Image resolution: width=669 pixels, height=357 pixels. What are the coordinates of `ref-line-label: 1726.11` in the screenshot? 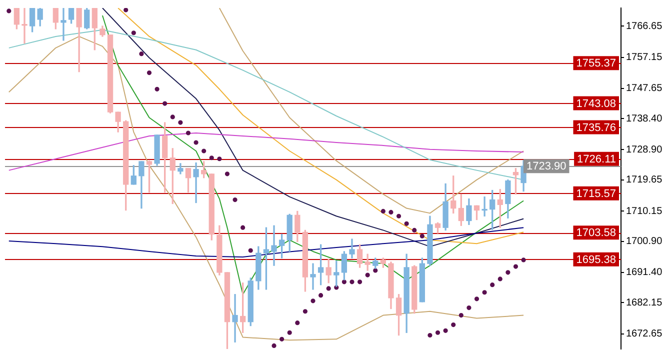 It's located at (596, 159).